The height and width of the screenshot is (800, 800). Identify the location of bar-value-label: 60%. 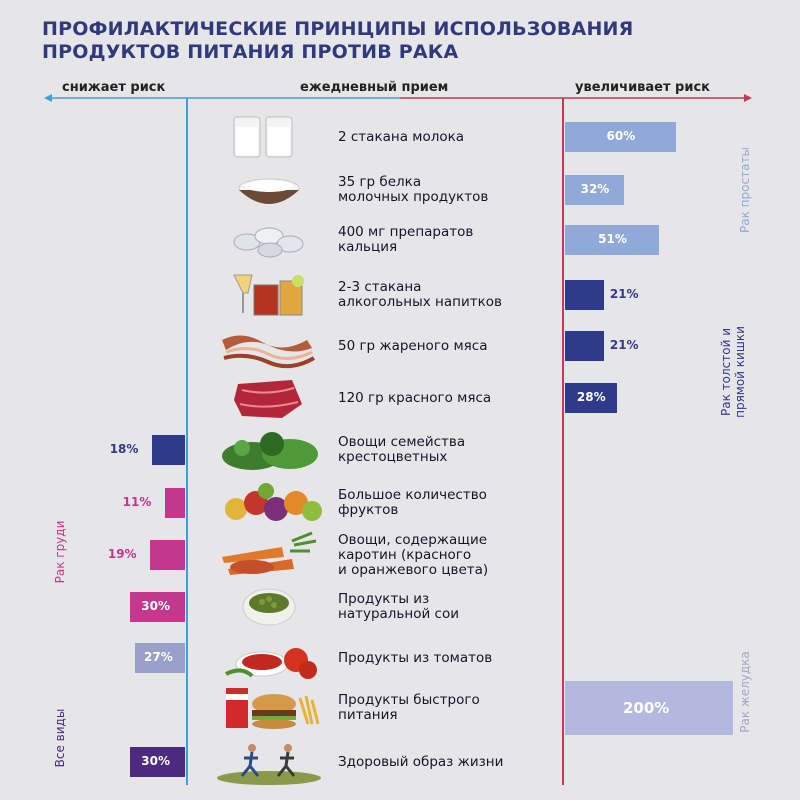
(621, 136).